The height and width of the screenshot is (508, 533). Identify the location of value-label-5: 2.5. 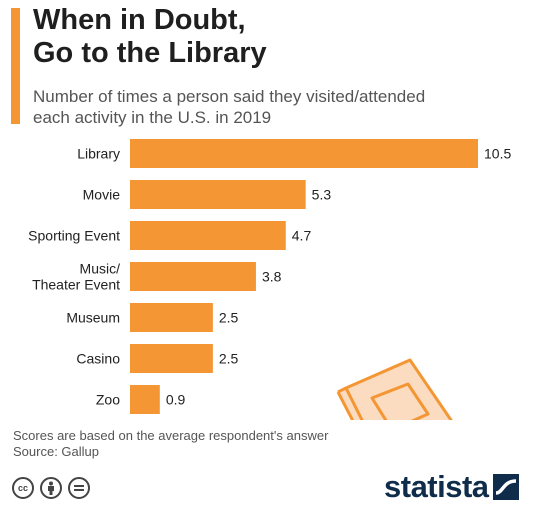
(229, 359).